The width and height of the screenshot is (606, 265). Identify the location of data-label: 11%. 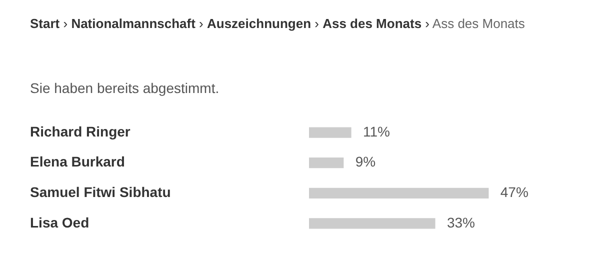
(376, 131).